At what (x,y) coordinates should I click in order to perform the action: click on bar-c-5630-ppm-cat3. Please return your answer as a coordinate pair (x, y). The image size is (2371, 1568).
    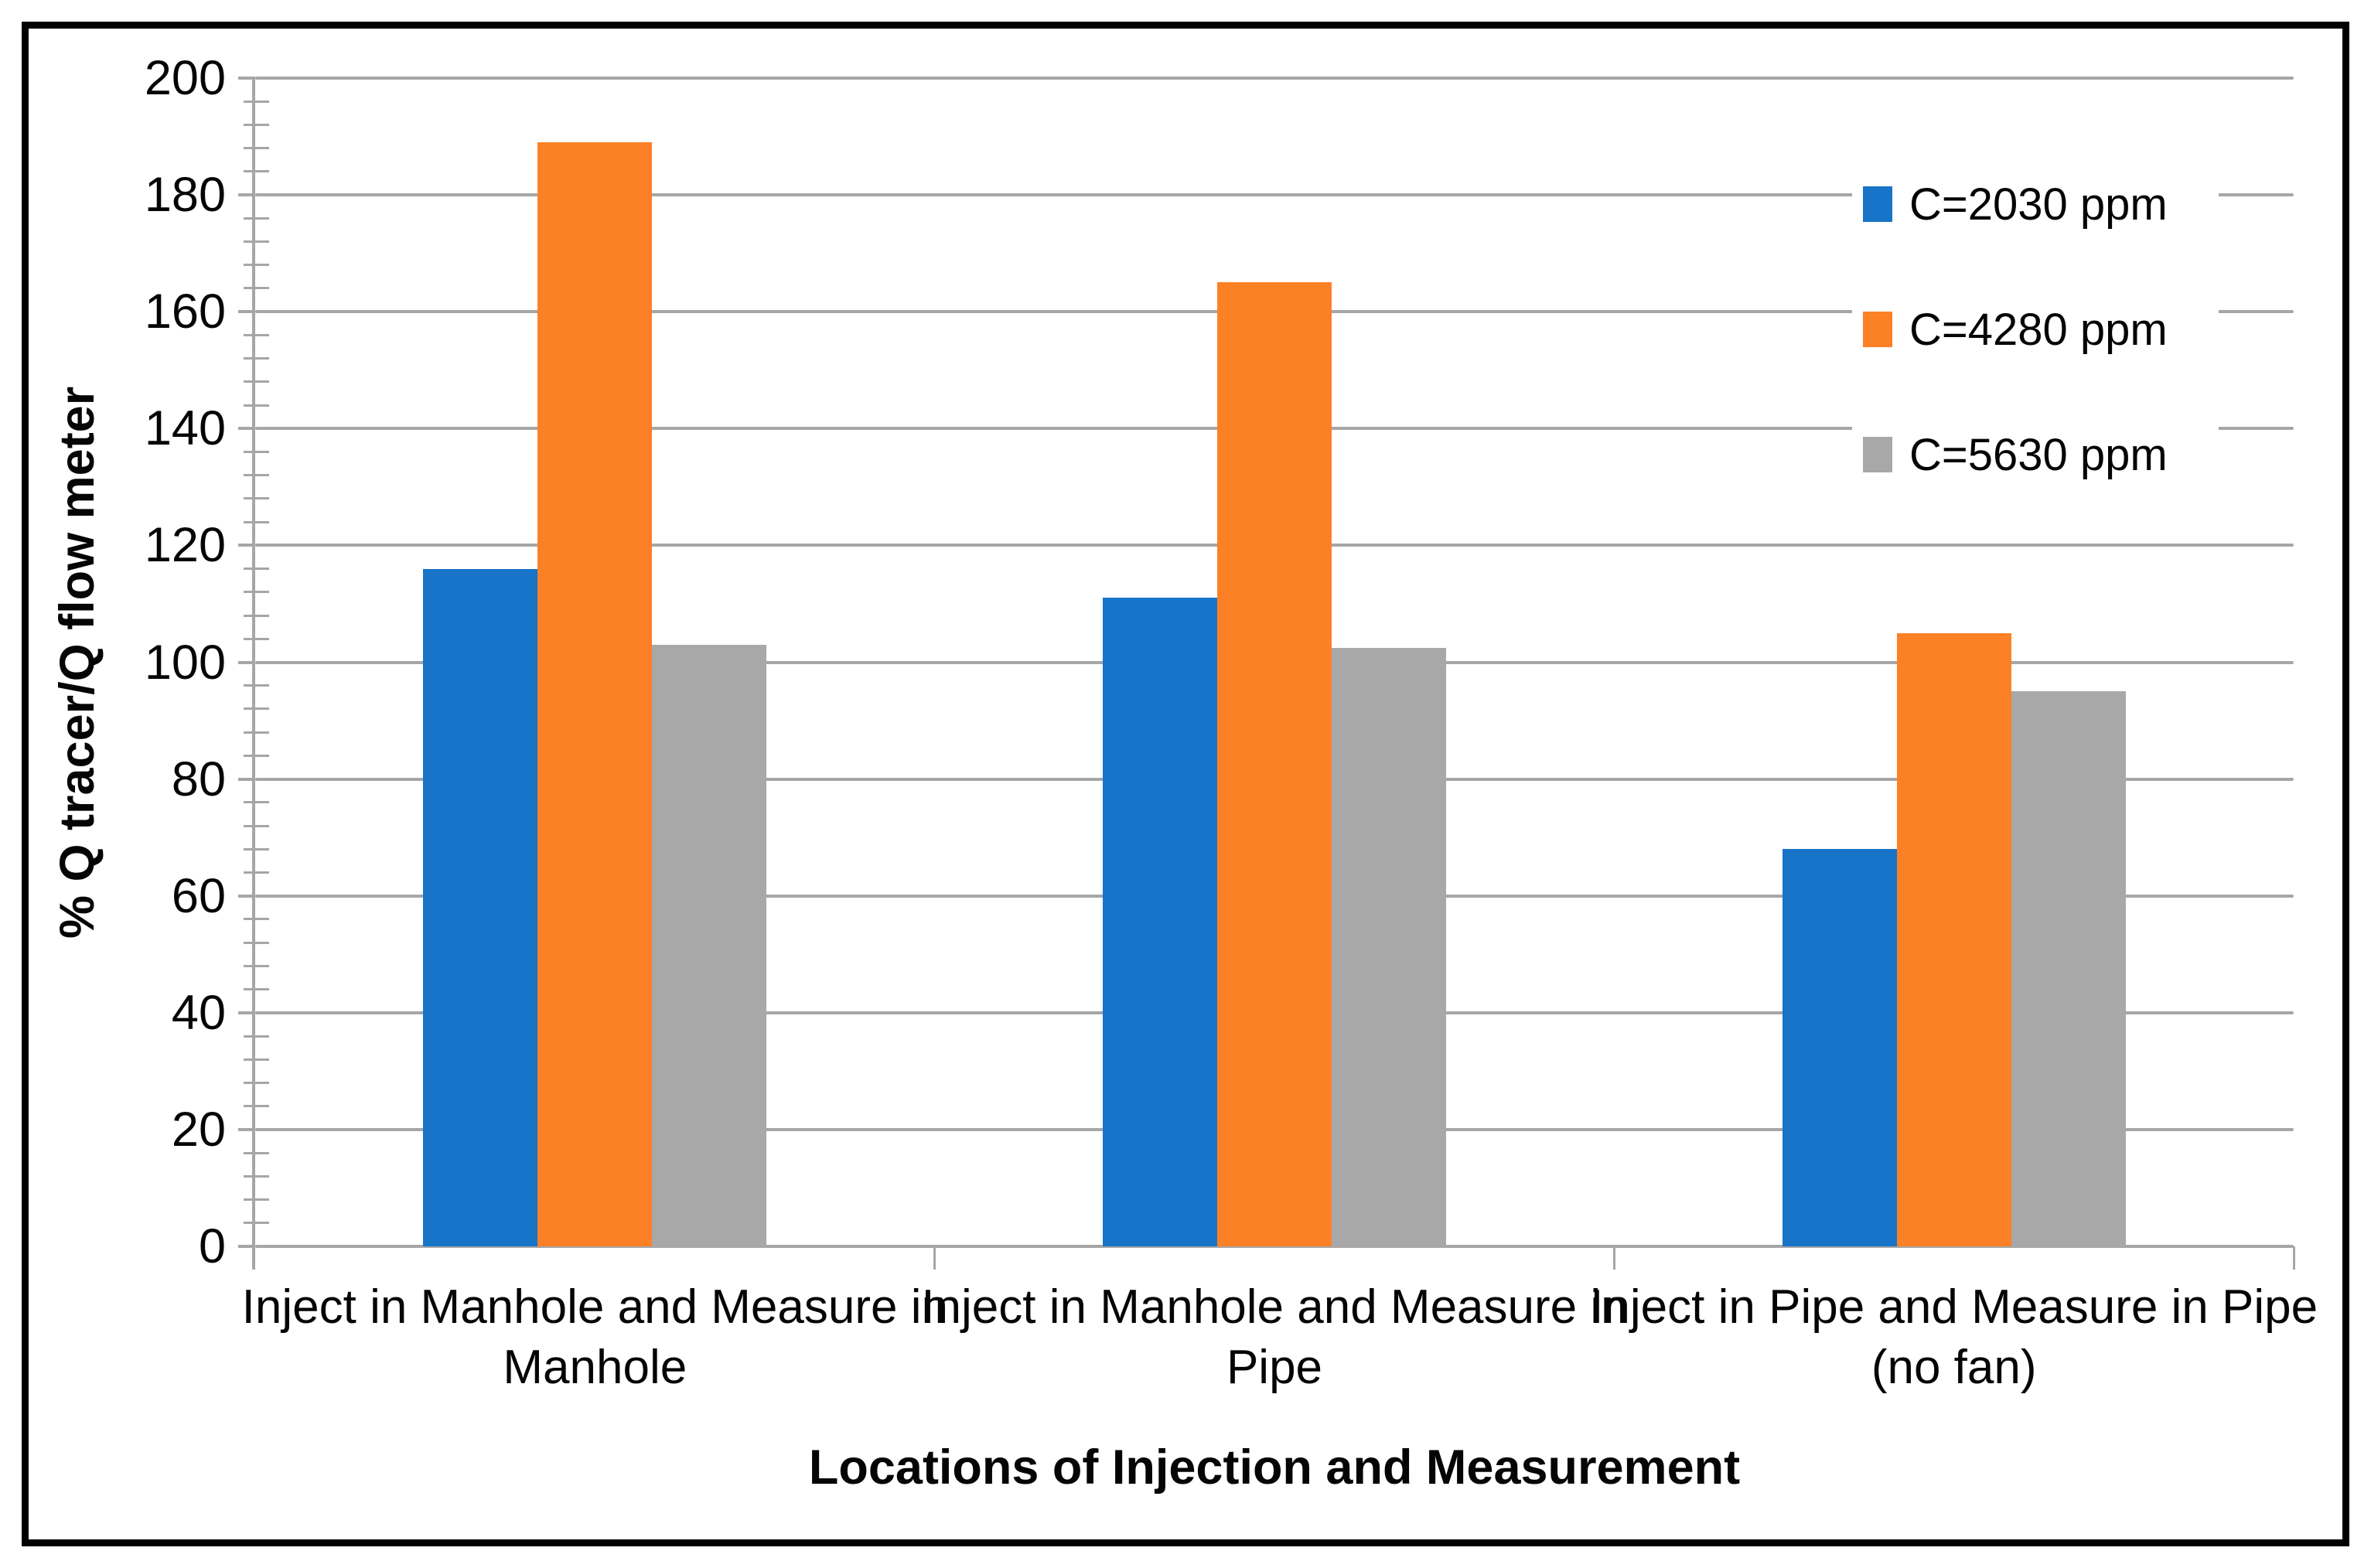
    Looking at the image, I should click on (2068, 968).